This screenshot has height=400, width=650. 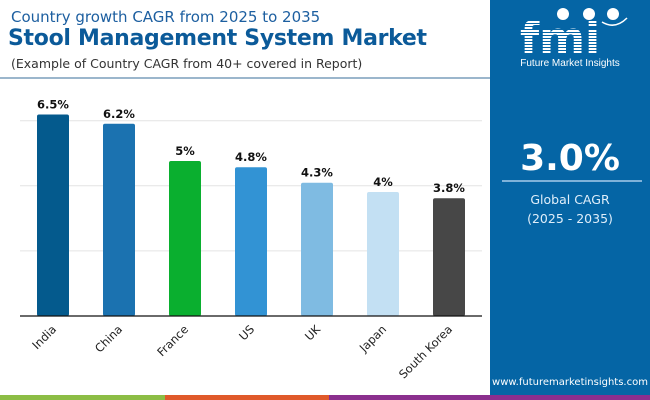 I want to click on chart-subtitle: Country growth CAGR from 2025 to 2035, so click(x=166, y=17).